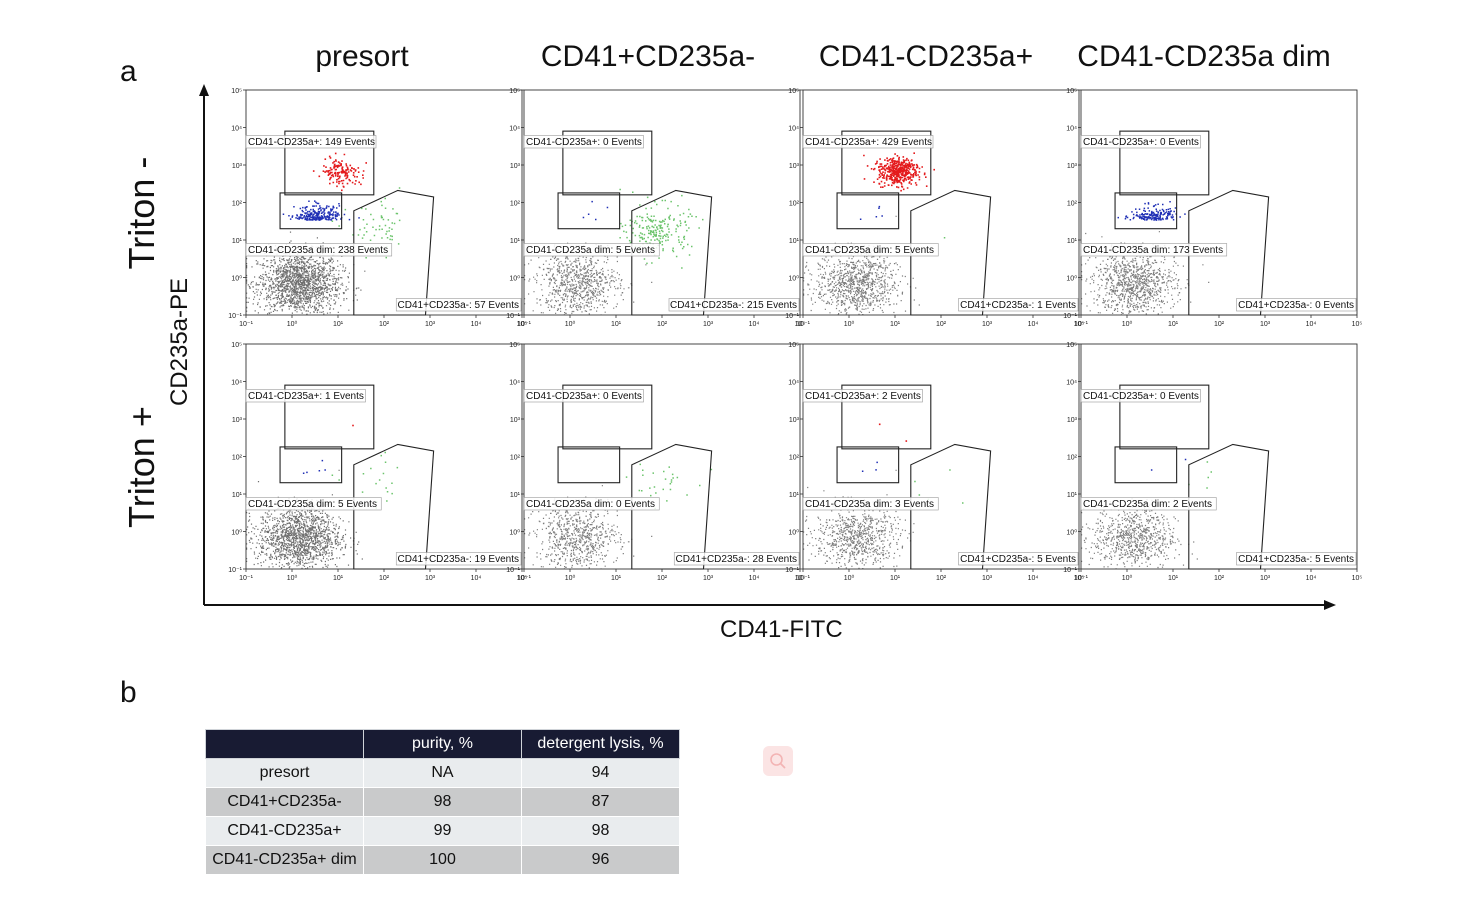  Describe the element at coordinates (306, 396) in the screenshot. I see `svg-text: CD41-CD235a+: 1 Events` at that location.